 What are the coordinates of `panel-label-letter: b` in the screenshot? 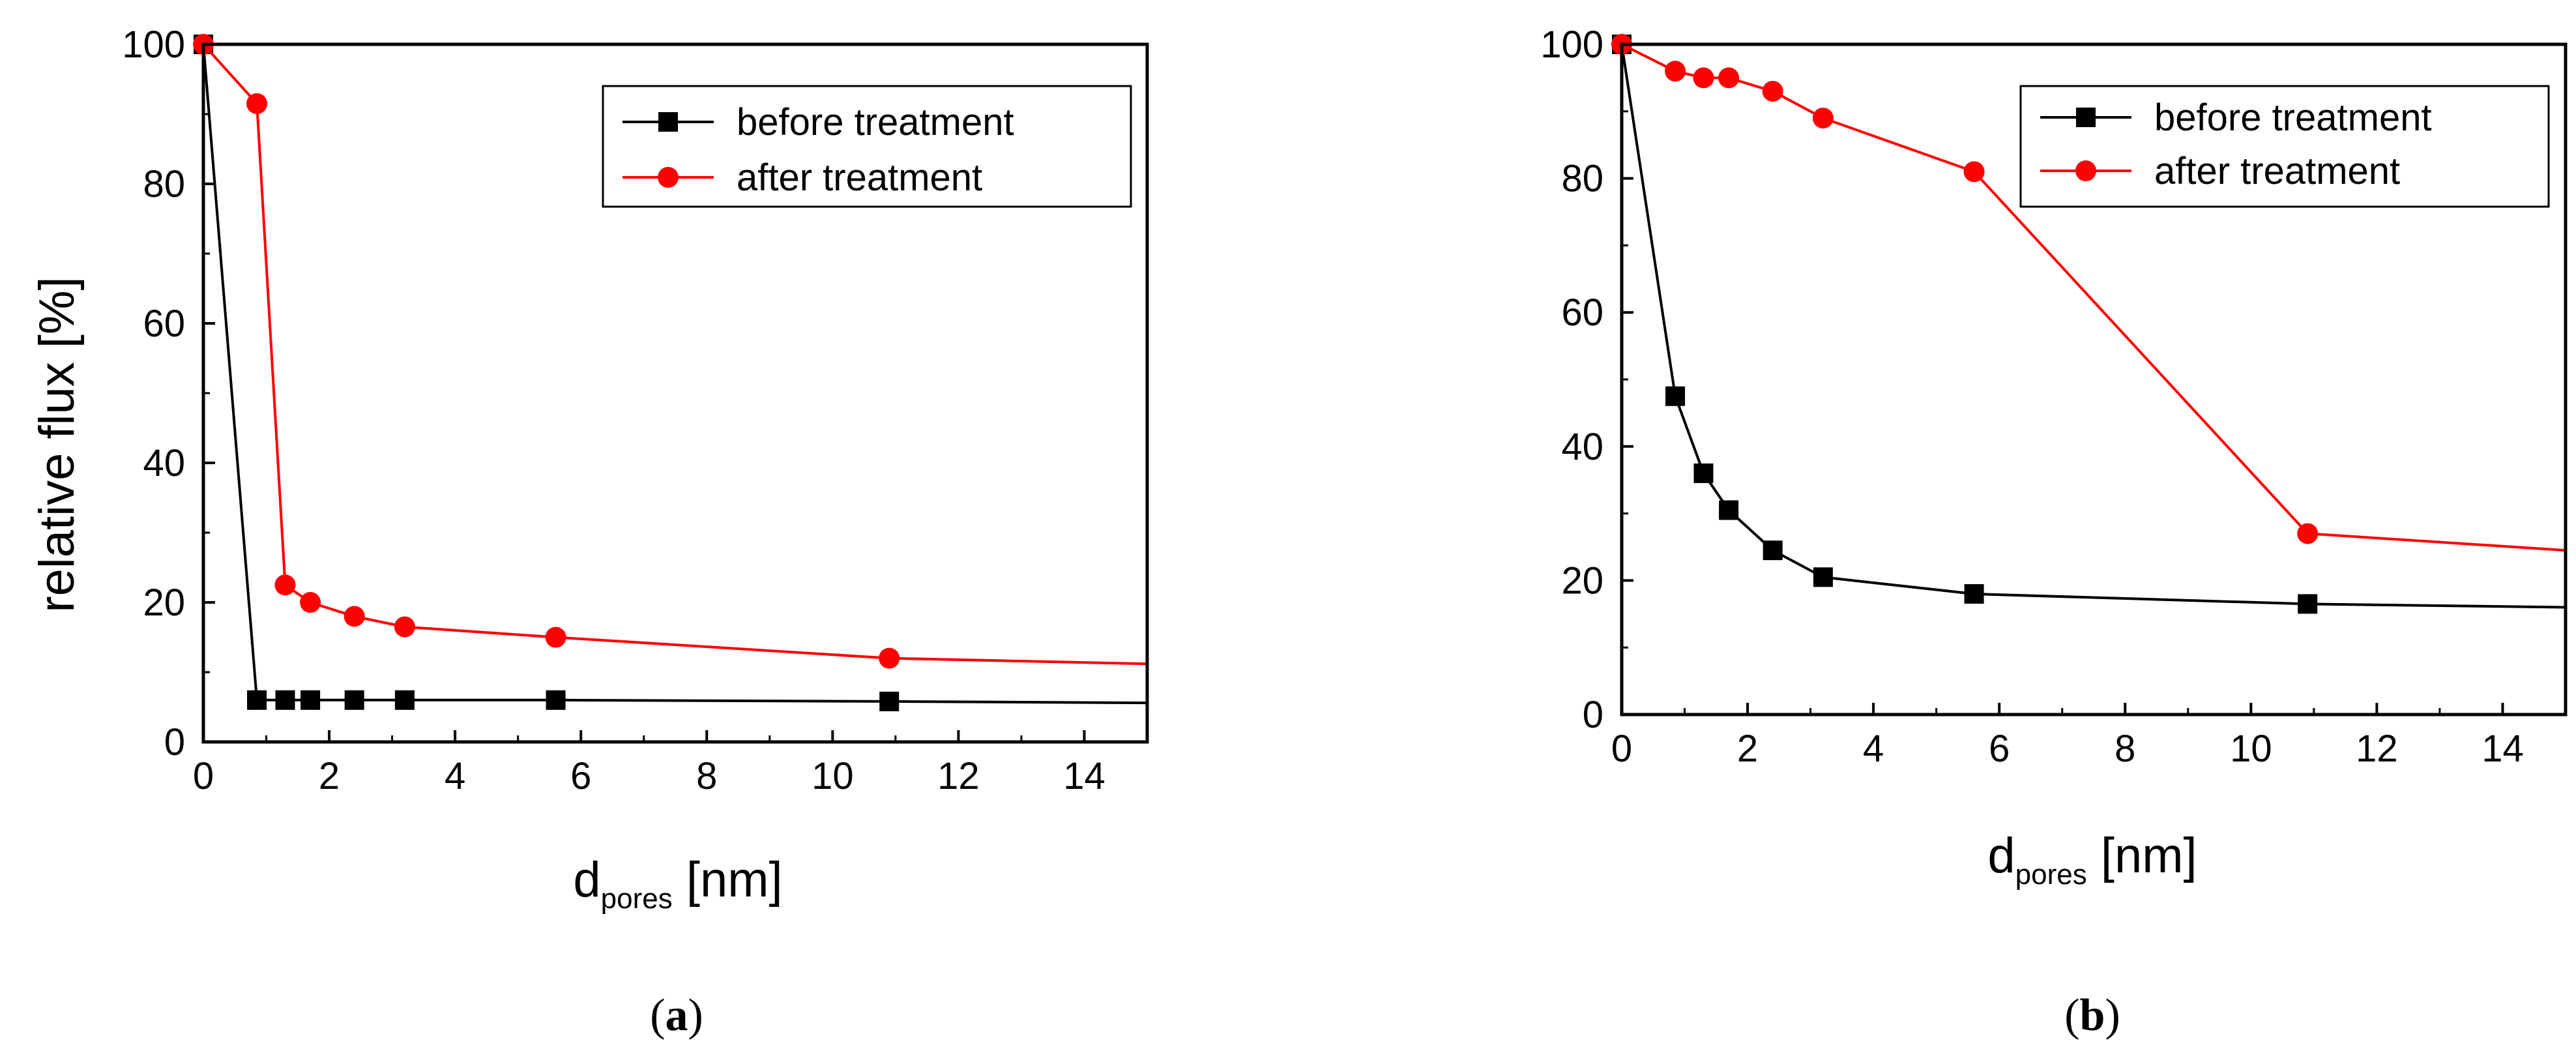 It's located at (2092, 1015).